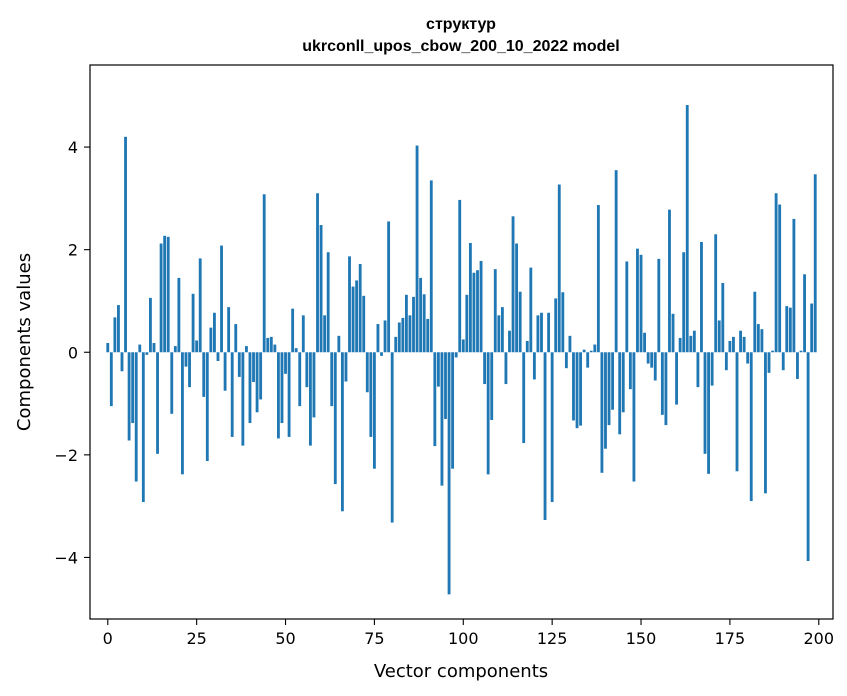 Image resolution: width=847 pixels, height=696 pixels. I want to click on y-tick-label: −4, so click(66, 557).